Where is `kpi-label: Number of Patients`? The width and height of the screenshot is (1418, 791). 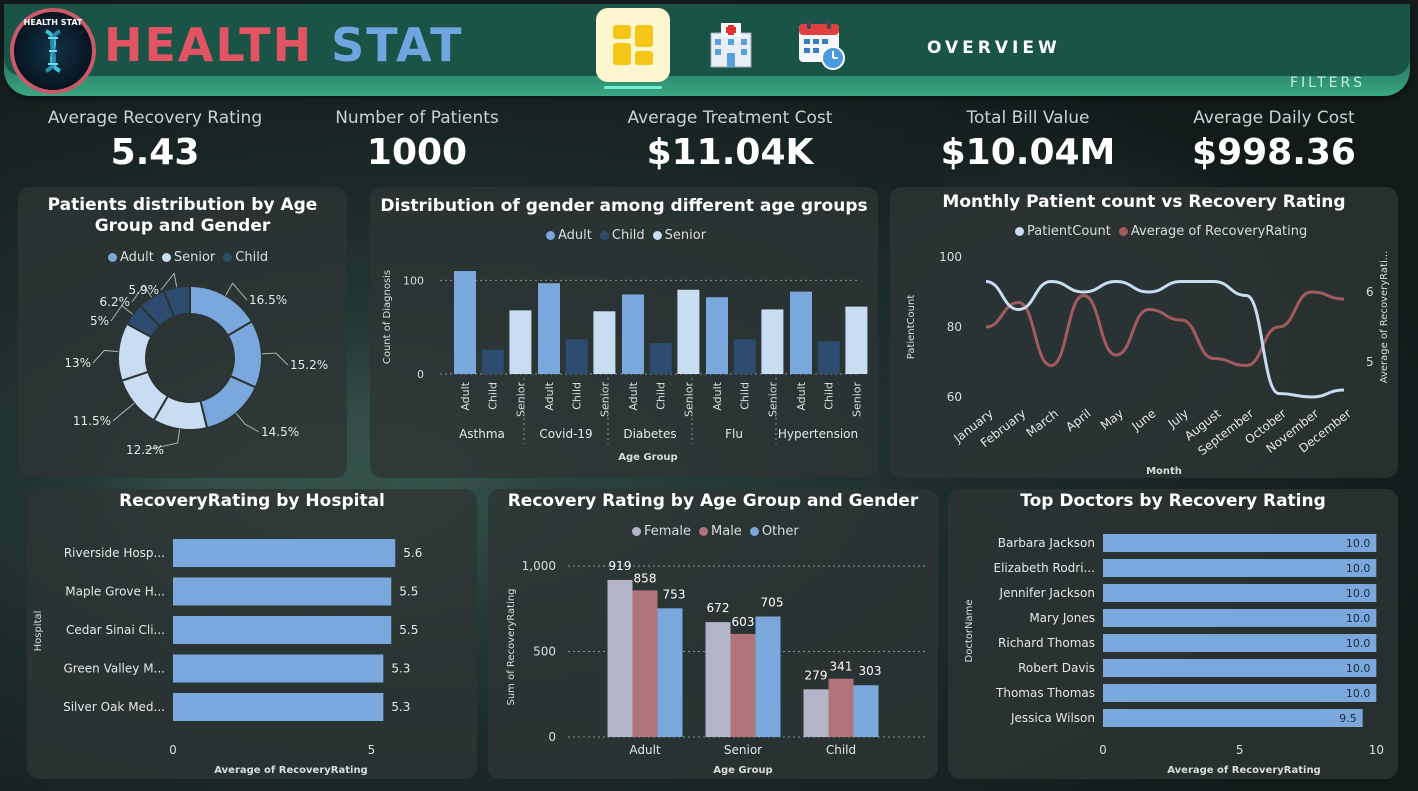 kpi-label: Number of Patients is located at coordinates (417, 118).